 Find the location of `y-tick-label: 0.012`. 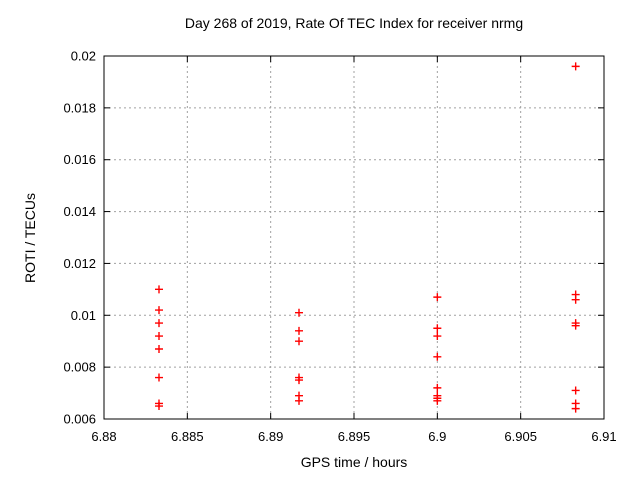

y-tick-label: 0.012 is located at coordinates (79, 263).